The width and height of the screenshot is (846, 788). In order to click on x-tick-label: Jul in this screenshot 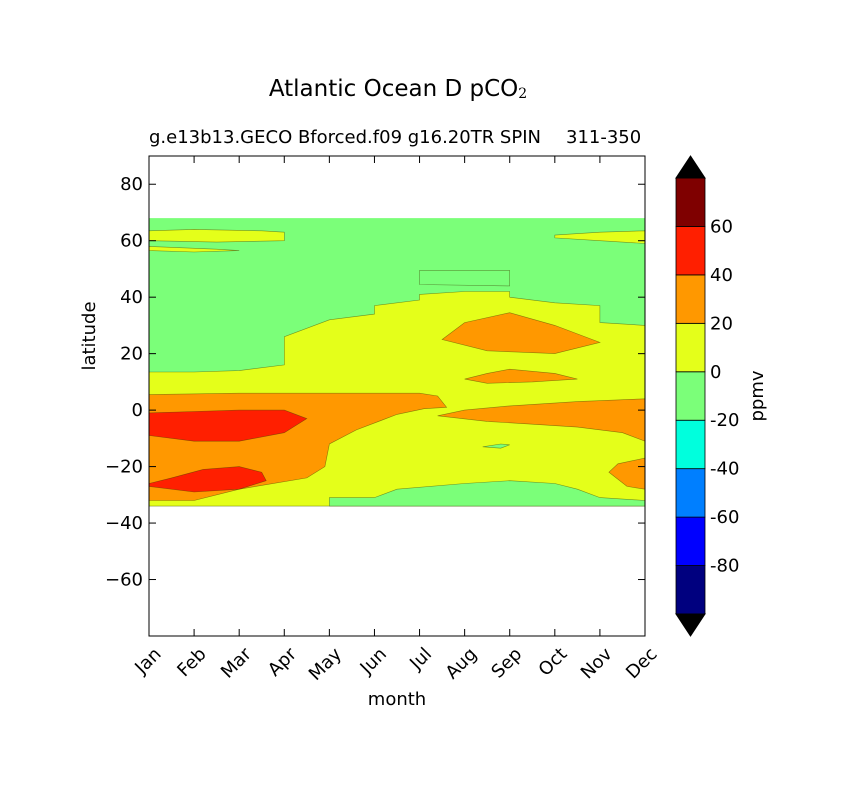, I will do `click(420, 659)`.